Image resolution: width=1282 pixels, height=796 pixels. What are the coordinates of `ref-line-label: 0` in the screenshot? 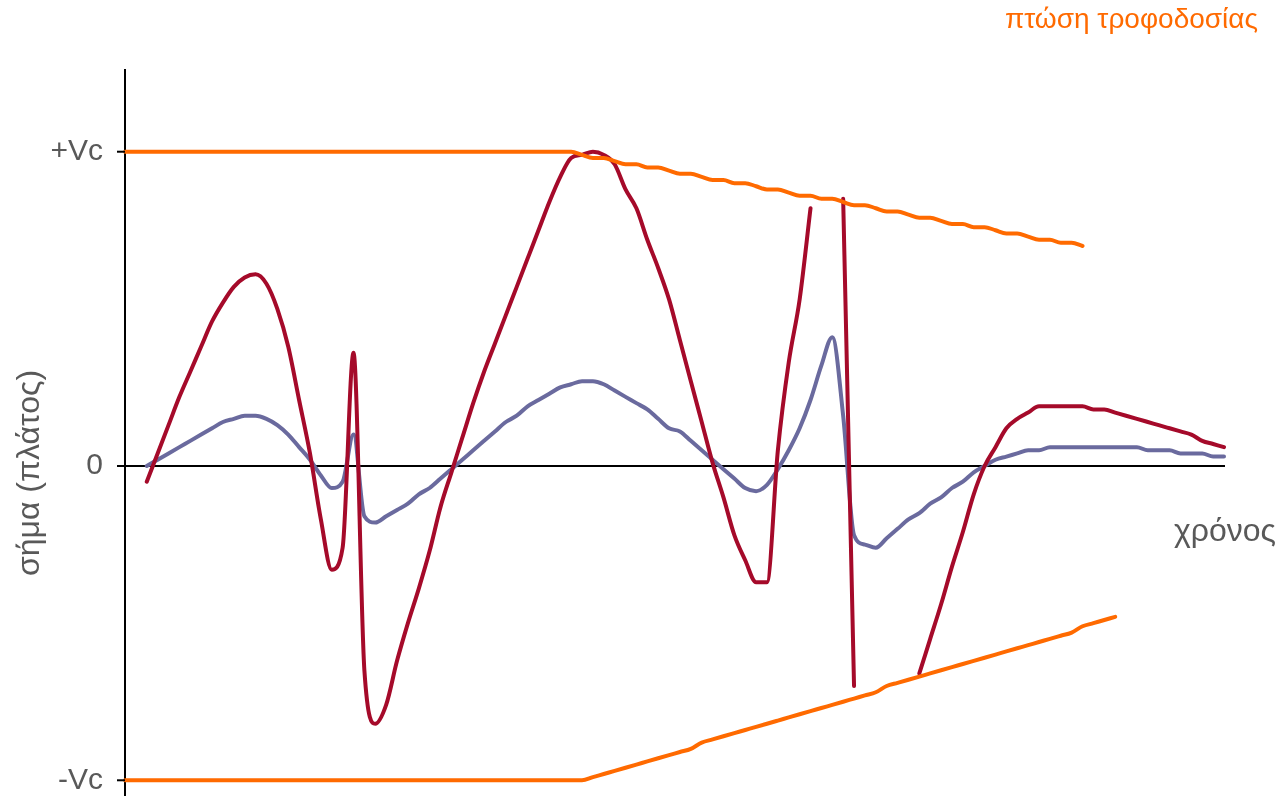 It's located at (94, 464).